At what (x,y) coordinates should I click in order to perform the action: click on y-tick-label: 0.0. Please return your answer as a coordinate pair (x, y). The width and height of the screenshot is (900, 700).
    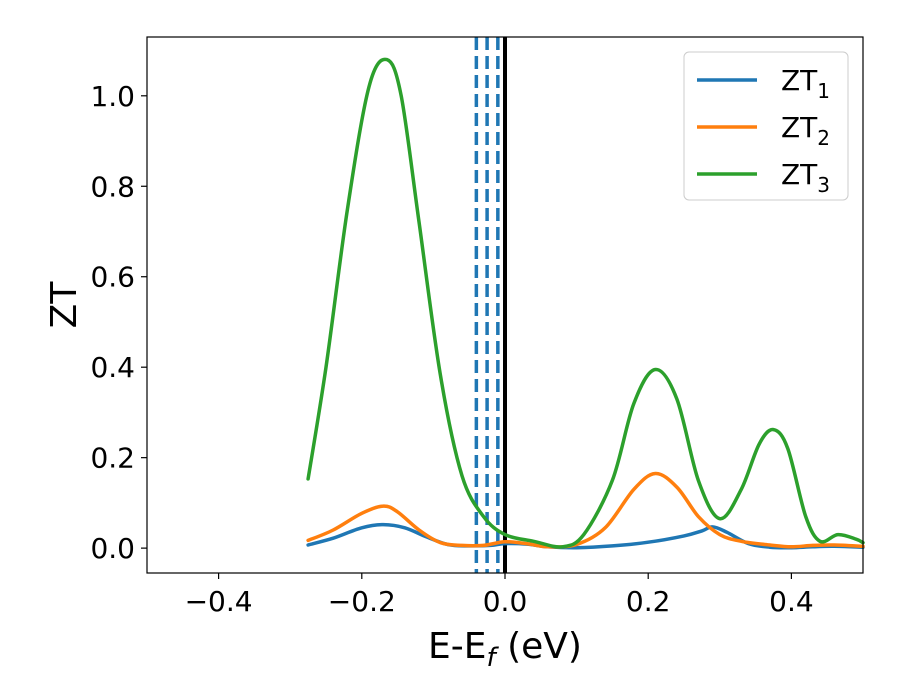
    Looking at the image, I should click on (112, 548).